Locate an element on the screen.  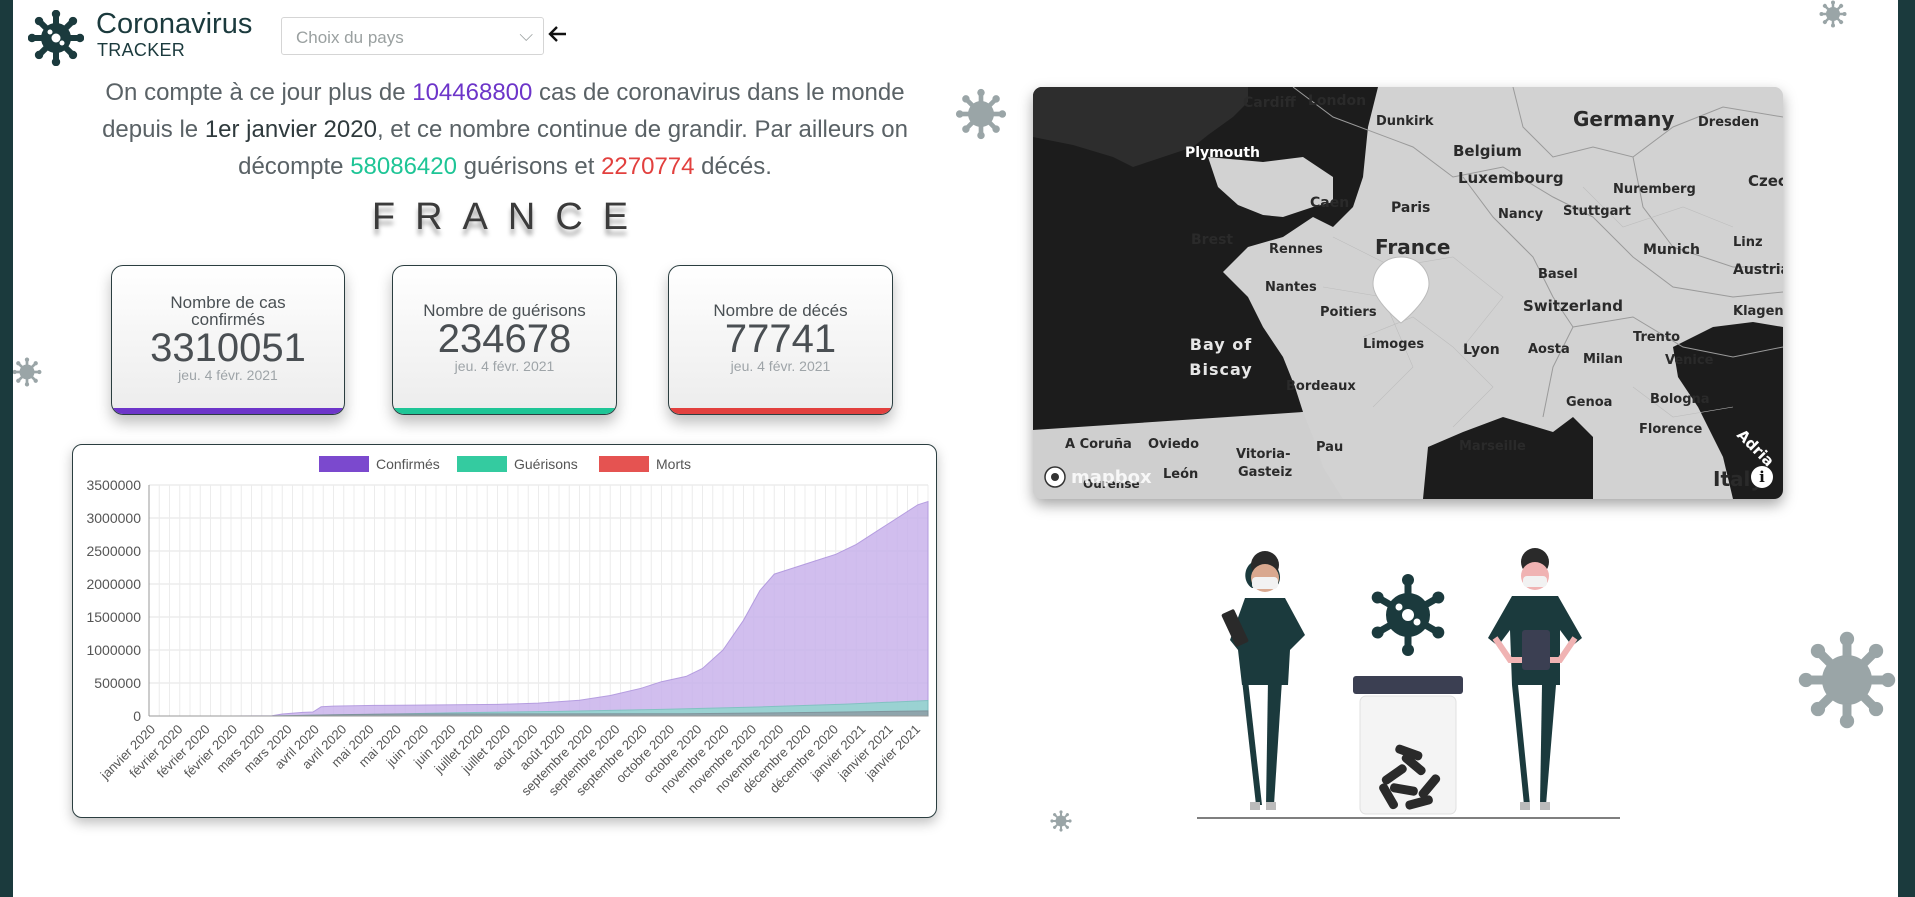
center-virus is located at coordinates (1408, 615).